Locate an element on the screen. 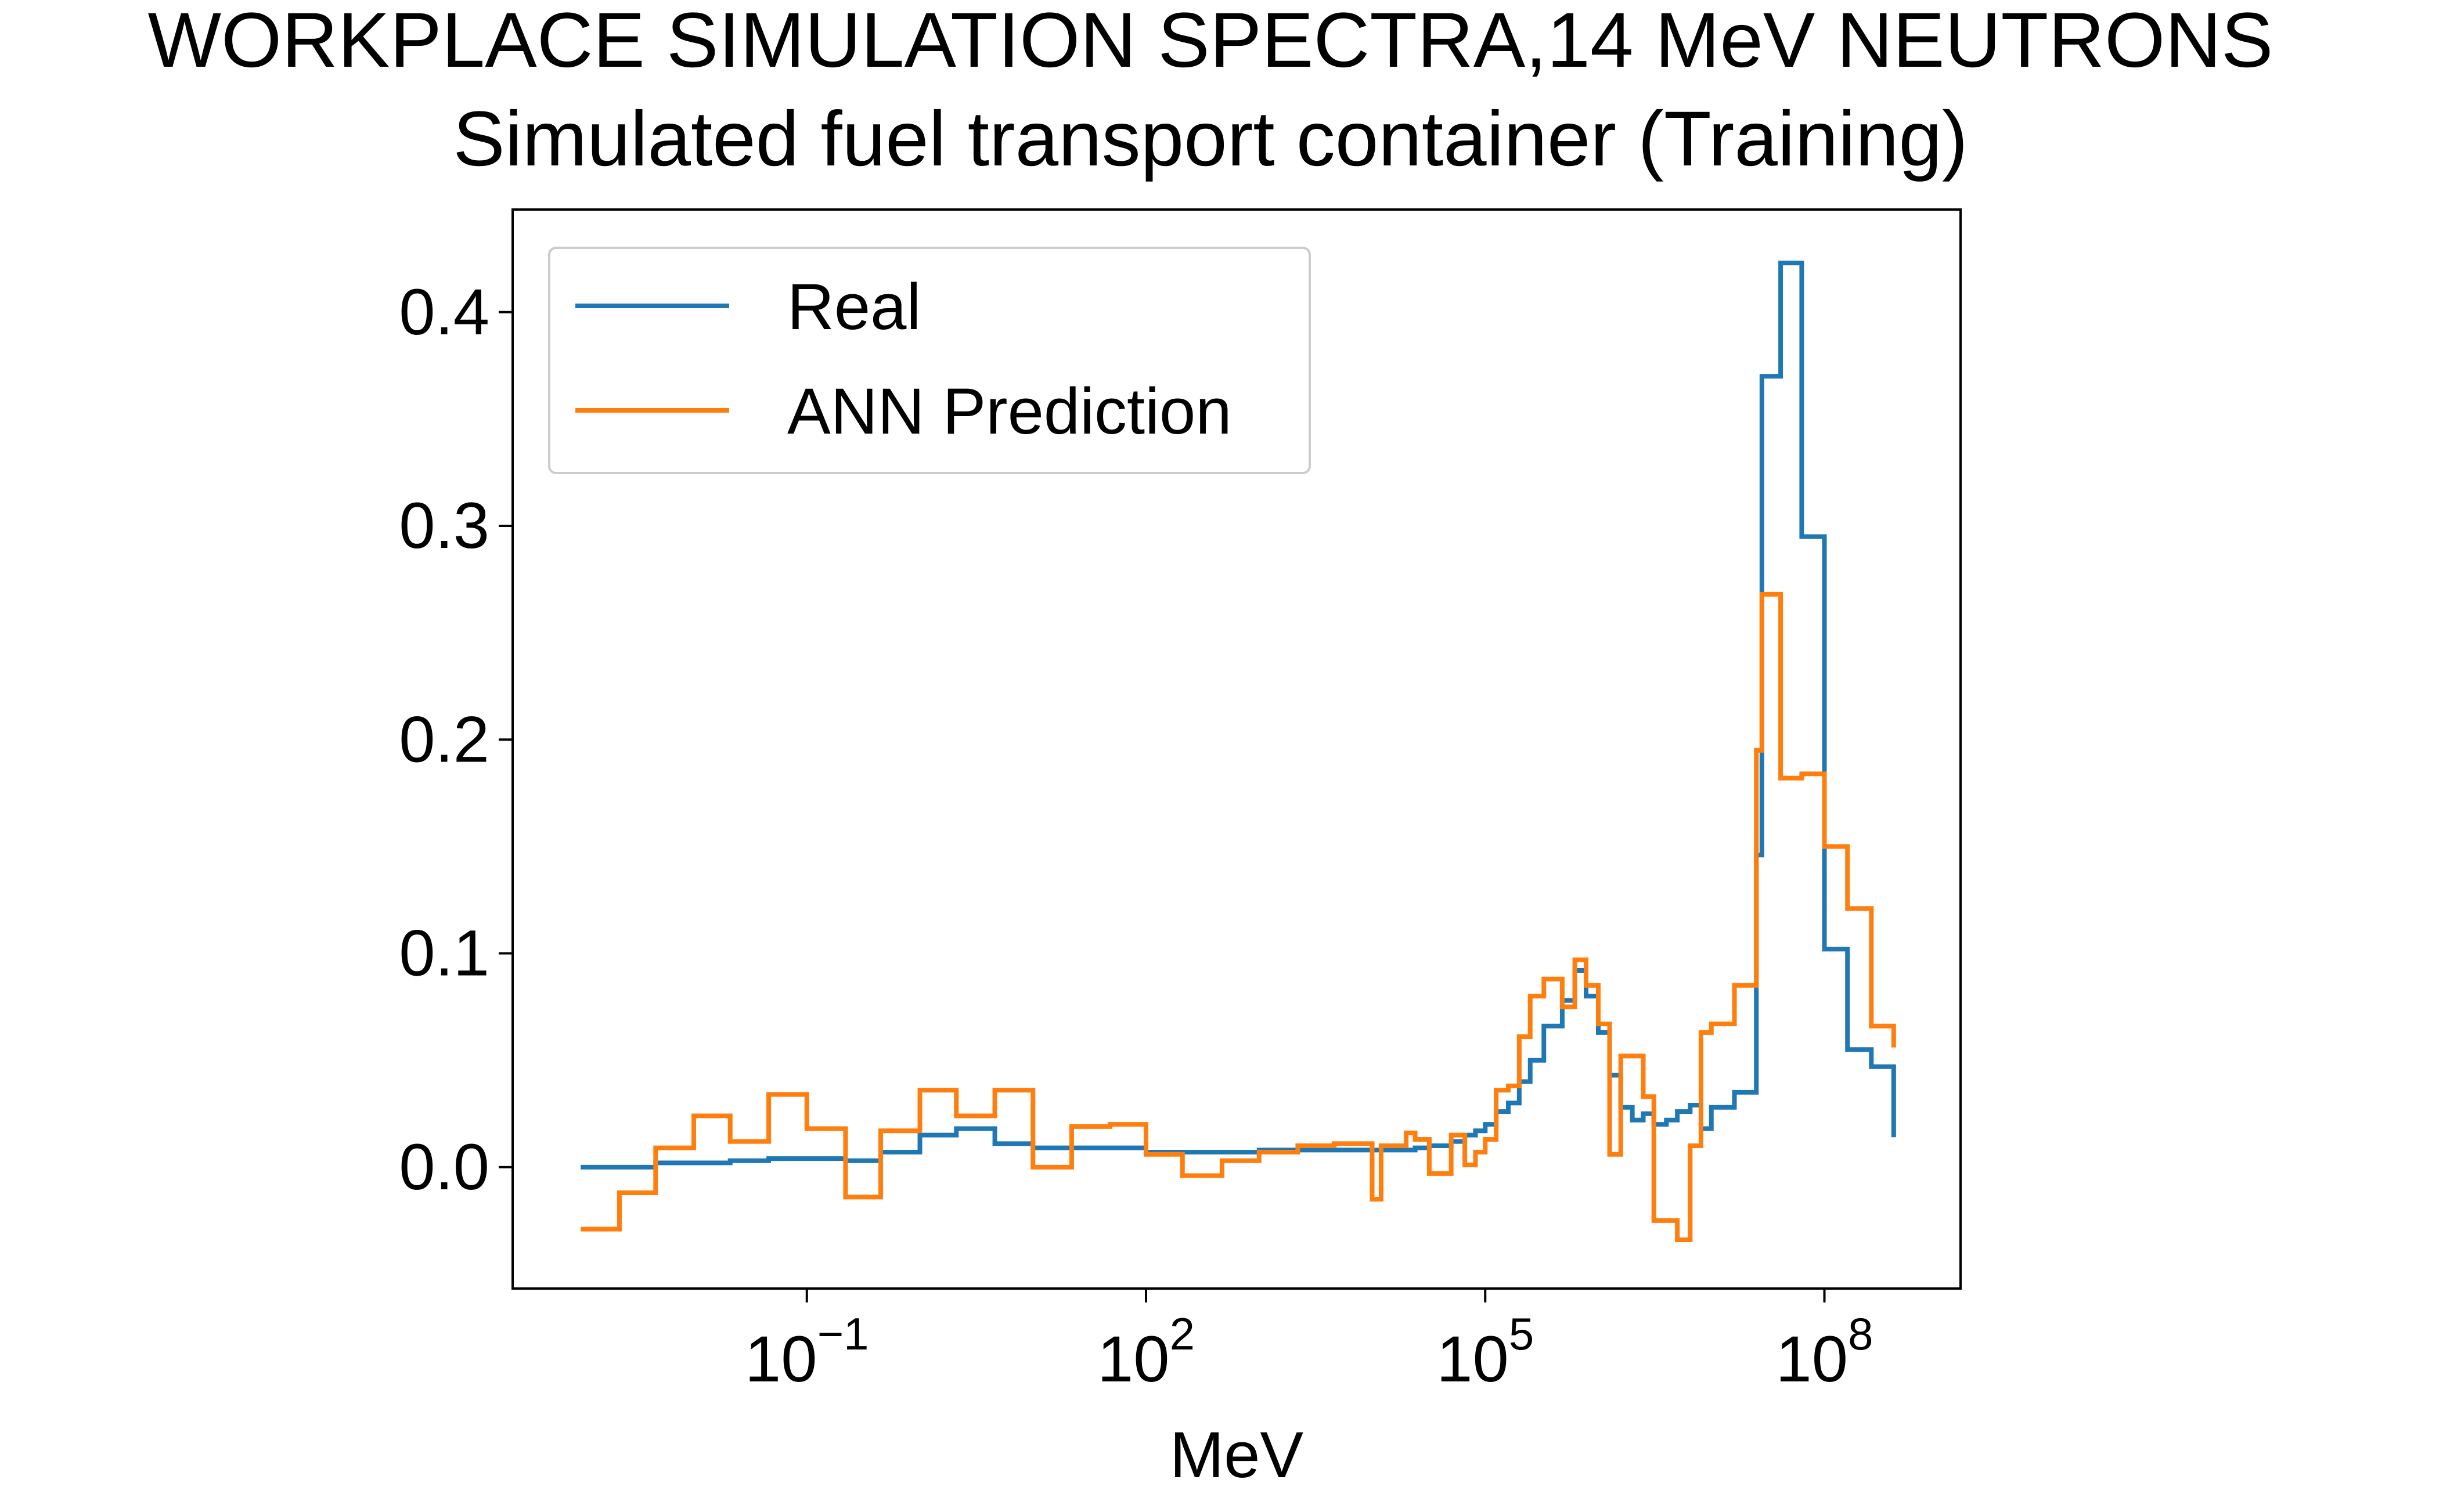 The image size is (2461, 1512). legend-label: Real is located at coordinates (854, 306).